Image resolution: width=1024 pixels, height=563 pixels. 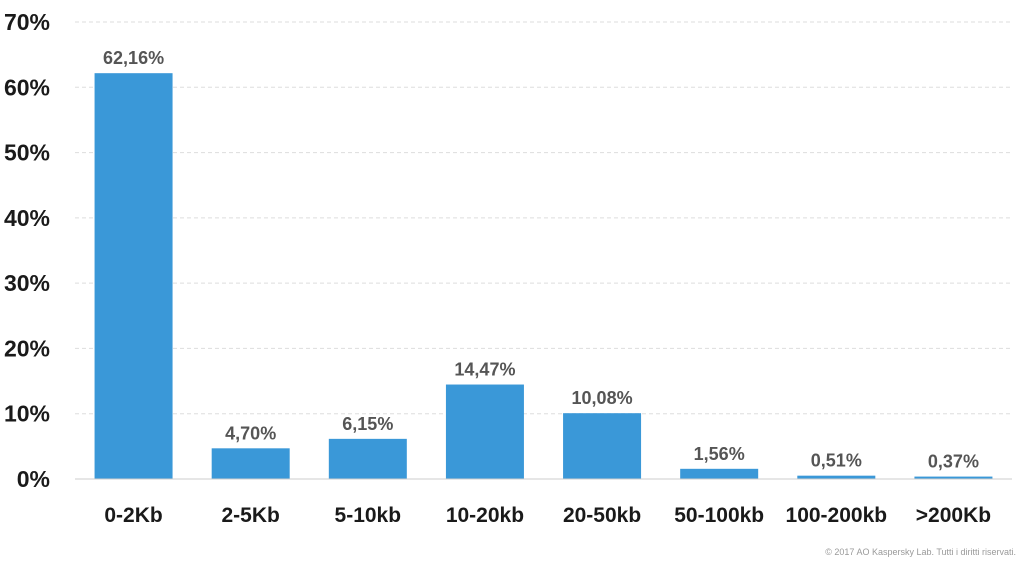 I want to click on data-label: 0,37%, so click(x=953, y=462).